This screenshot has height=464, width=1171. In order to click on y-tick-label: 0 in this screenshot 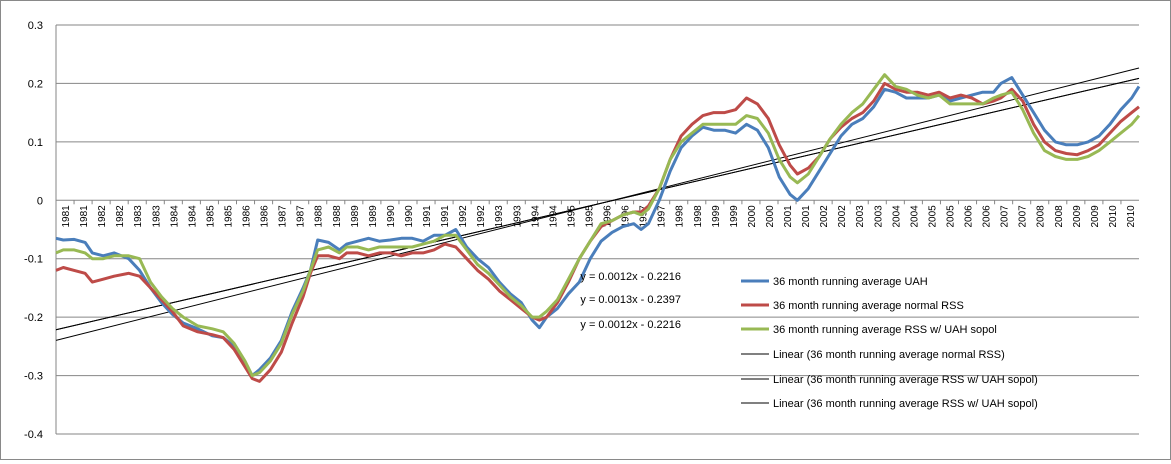, I will do `click(40, 201)`.